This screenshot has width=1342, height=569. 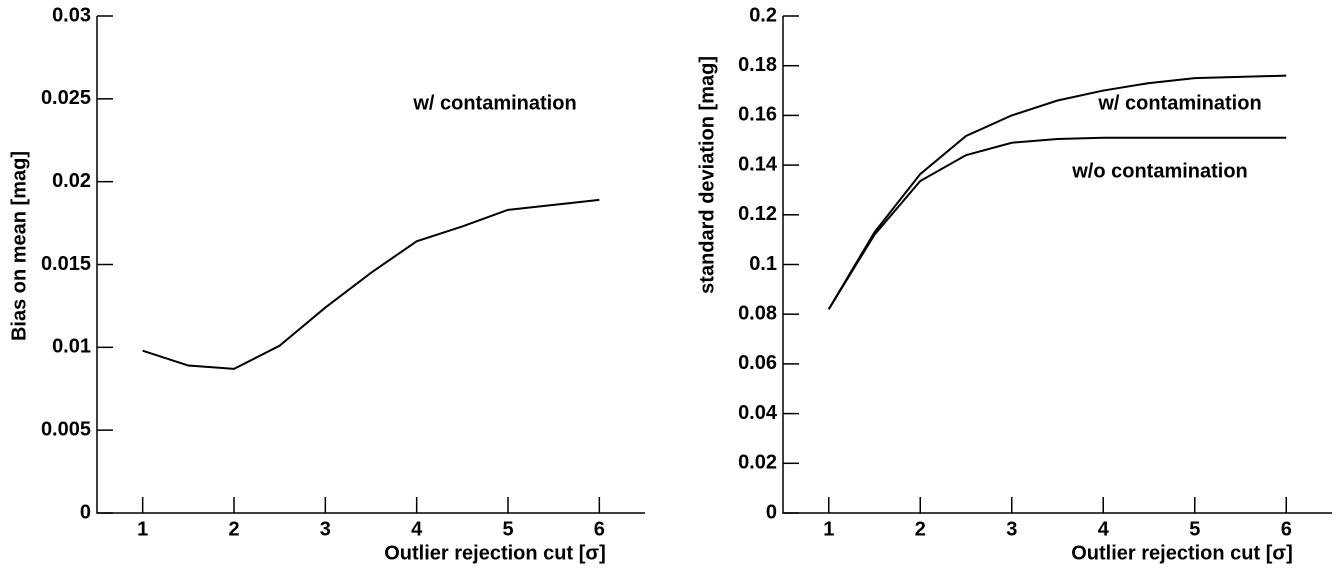 What do you see at coordinates (71, 15) in the screenshot?
I see `y-tick-label: 0.03` at bounding box center [71, 15].